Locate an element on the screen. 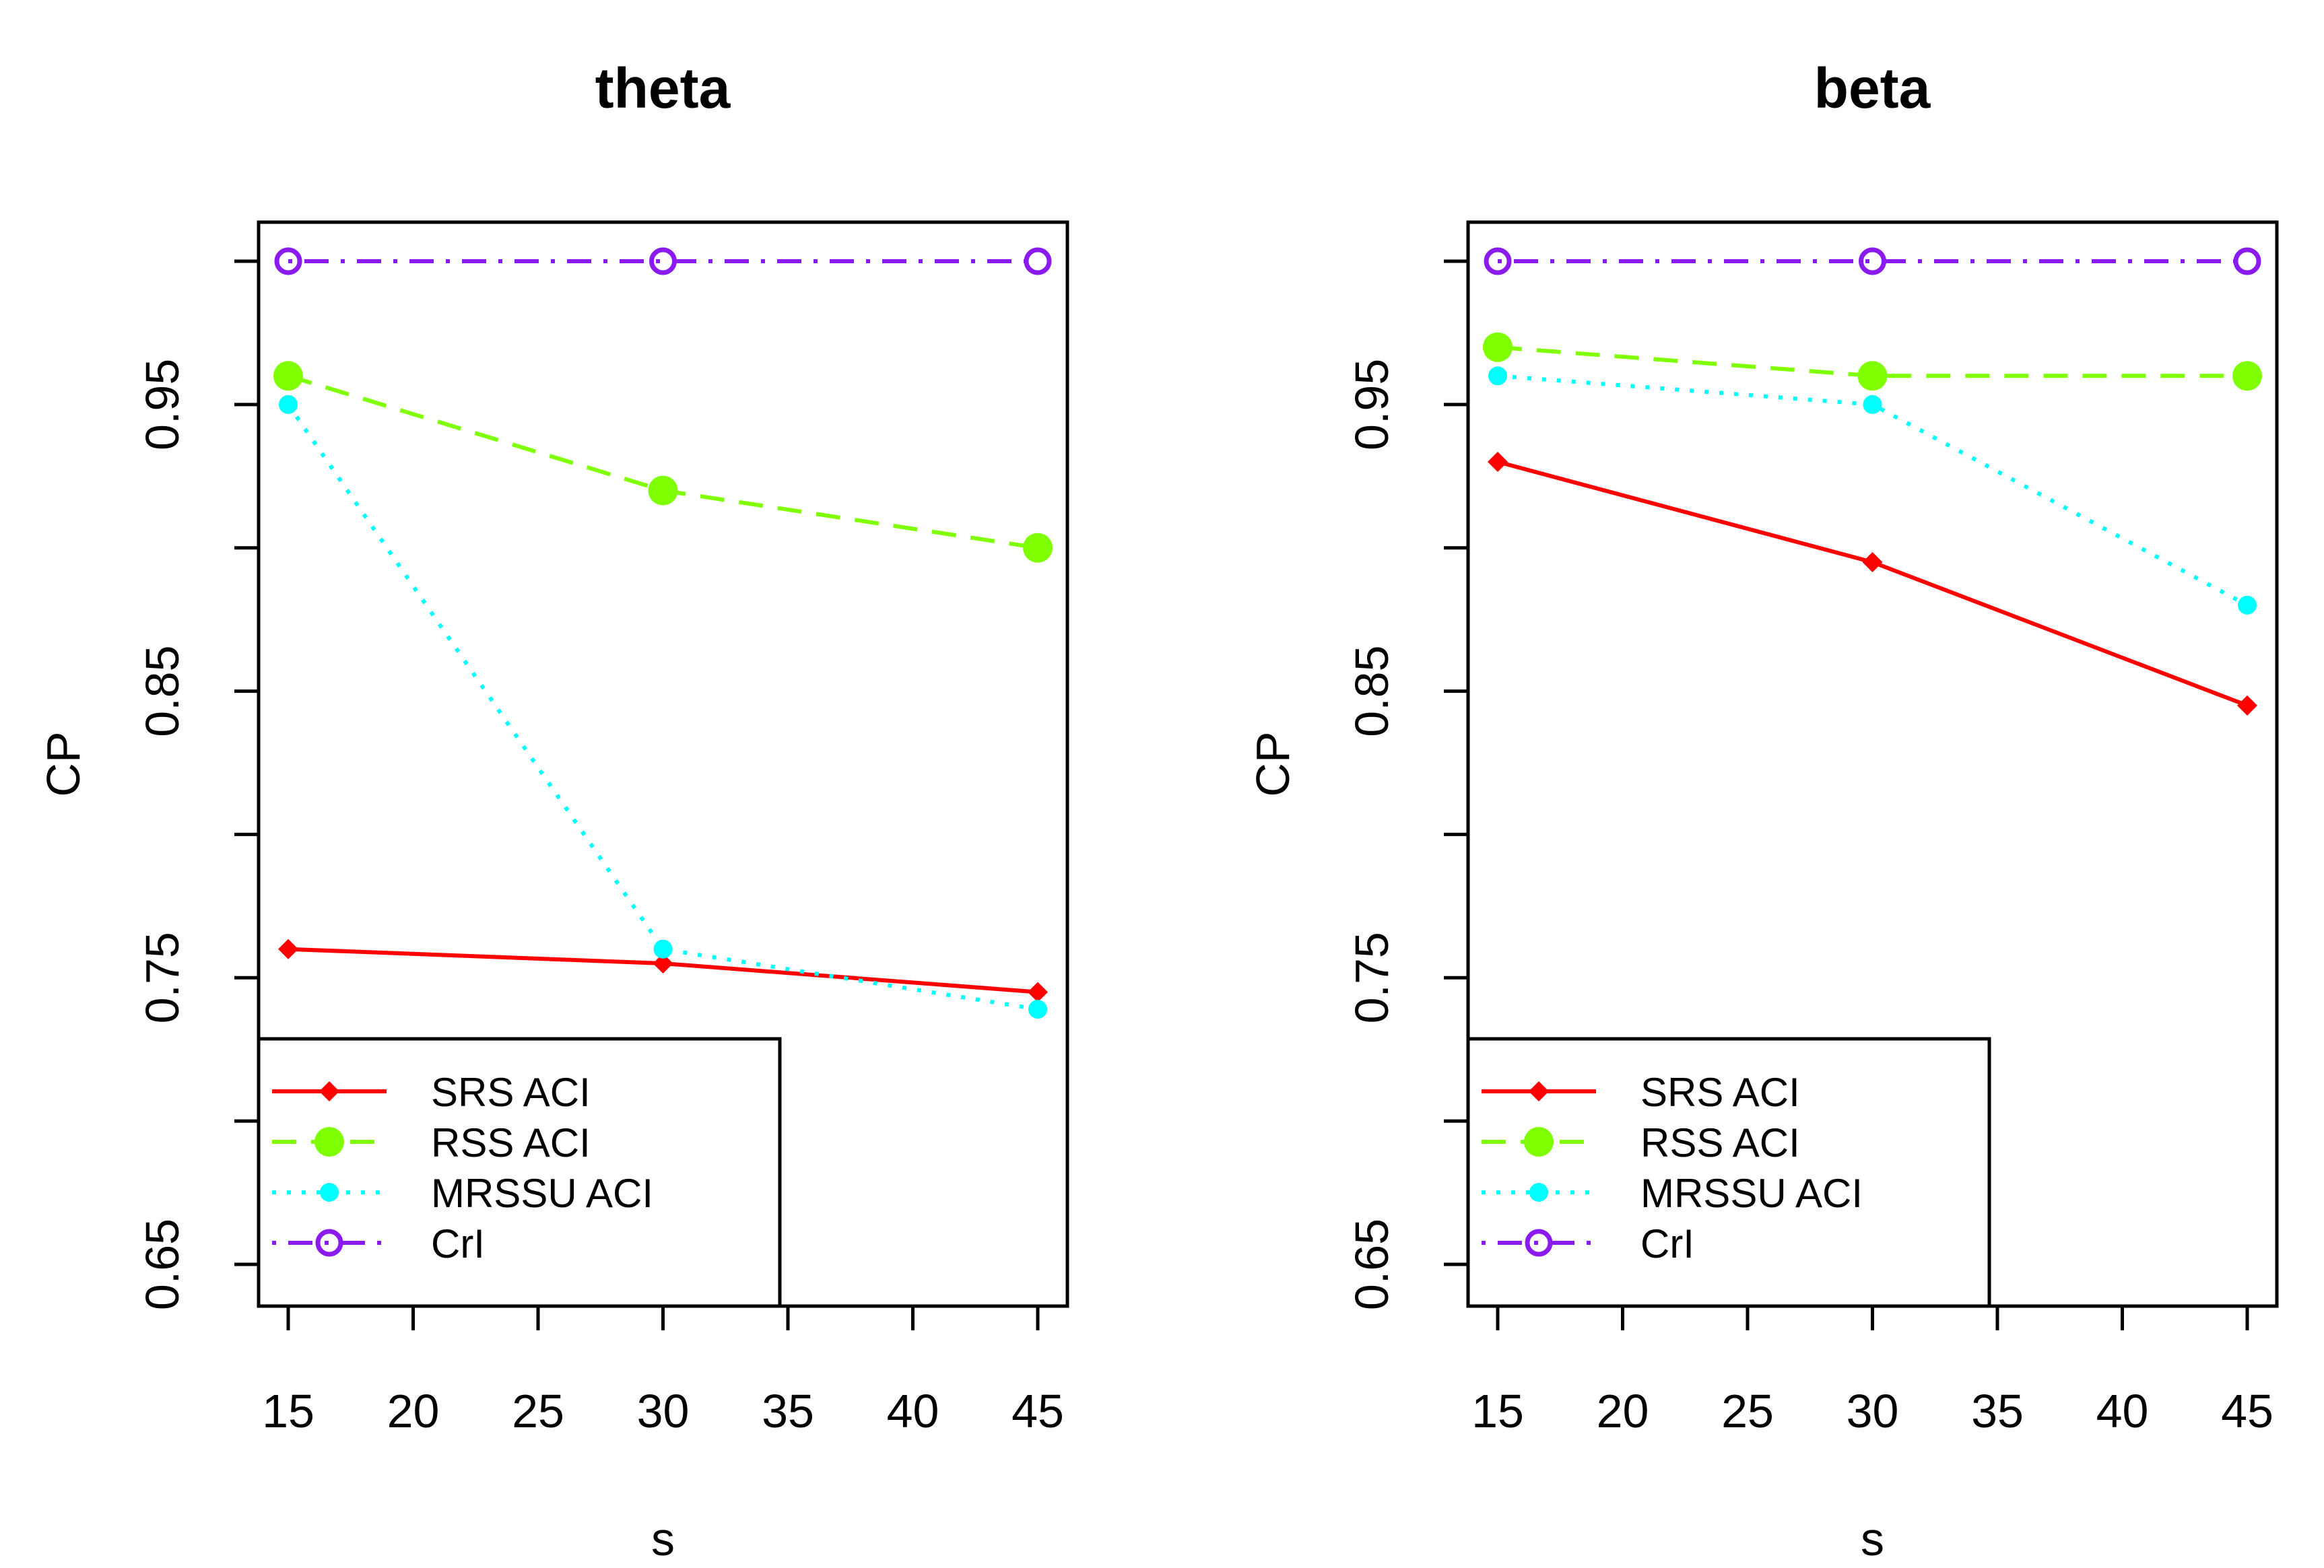  chart-title: beta is located at coordinates (1872, 88).